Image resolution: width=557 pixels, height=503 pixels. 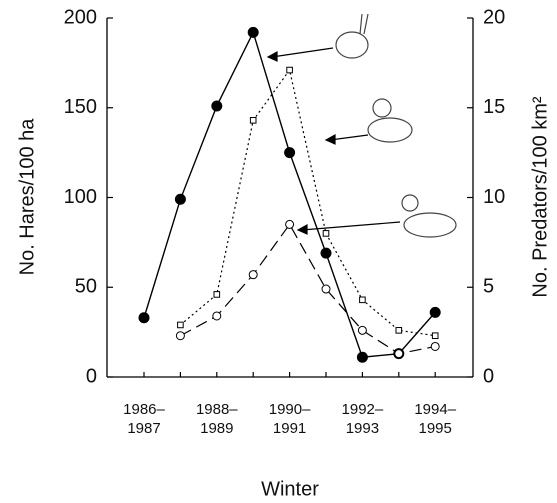 What do you see at coordinates (494, 107) in the screenshot?
I see `y2-tick-label: 15` at bounding box center [494, 107].